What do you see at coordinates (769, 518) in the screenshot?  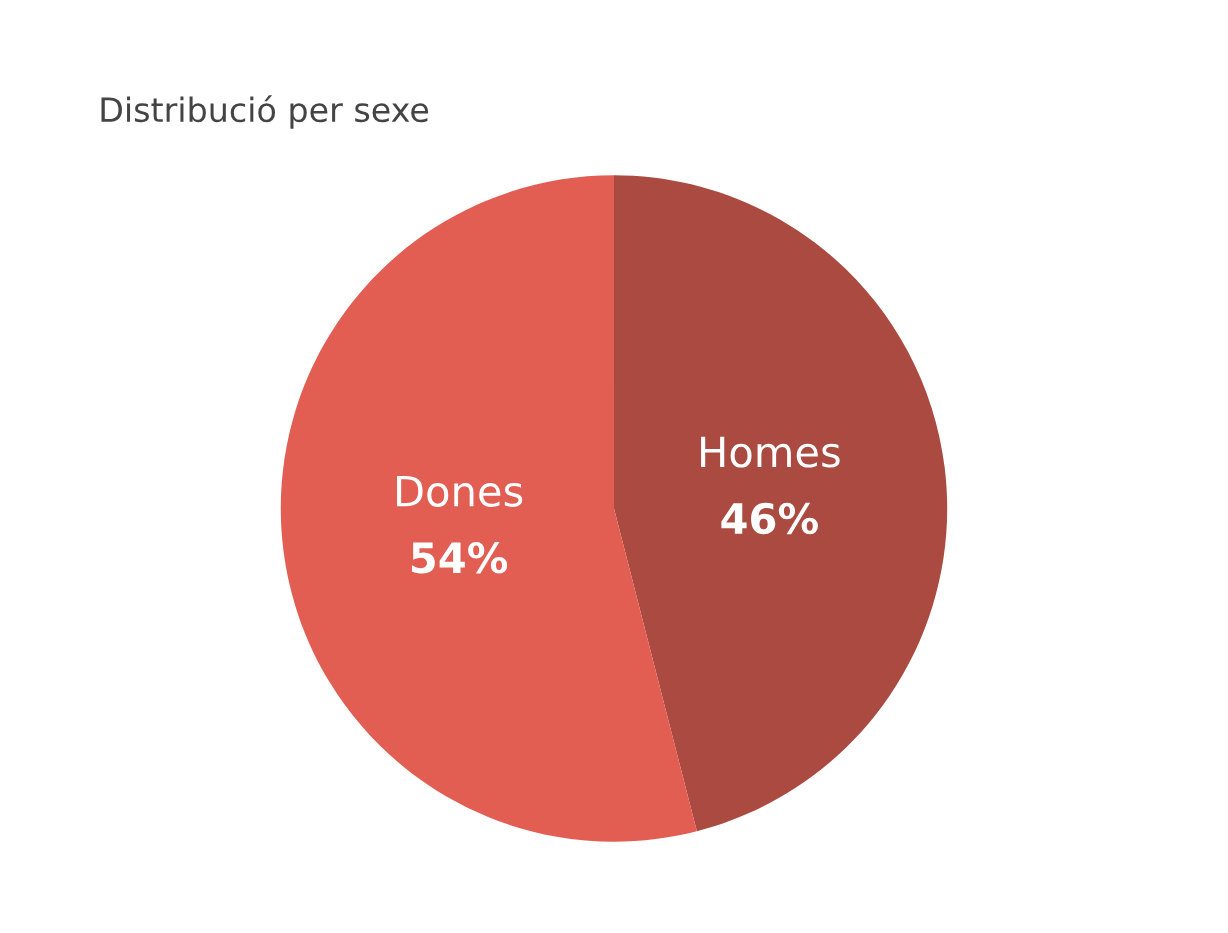 I see `data-label: 46%` at bounding box center [769, 518].